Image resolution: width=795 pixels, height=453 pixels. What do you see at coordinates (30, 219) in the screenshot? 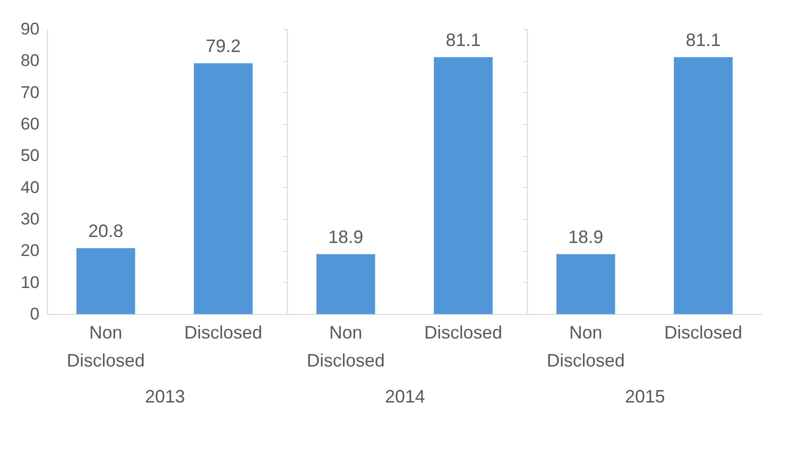
I see `y-tick-label: 30` at bounding box center [30, 219].